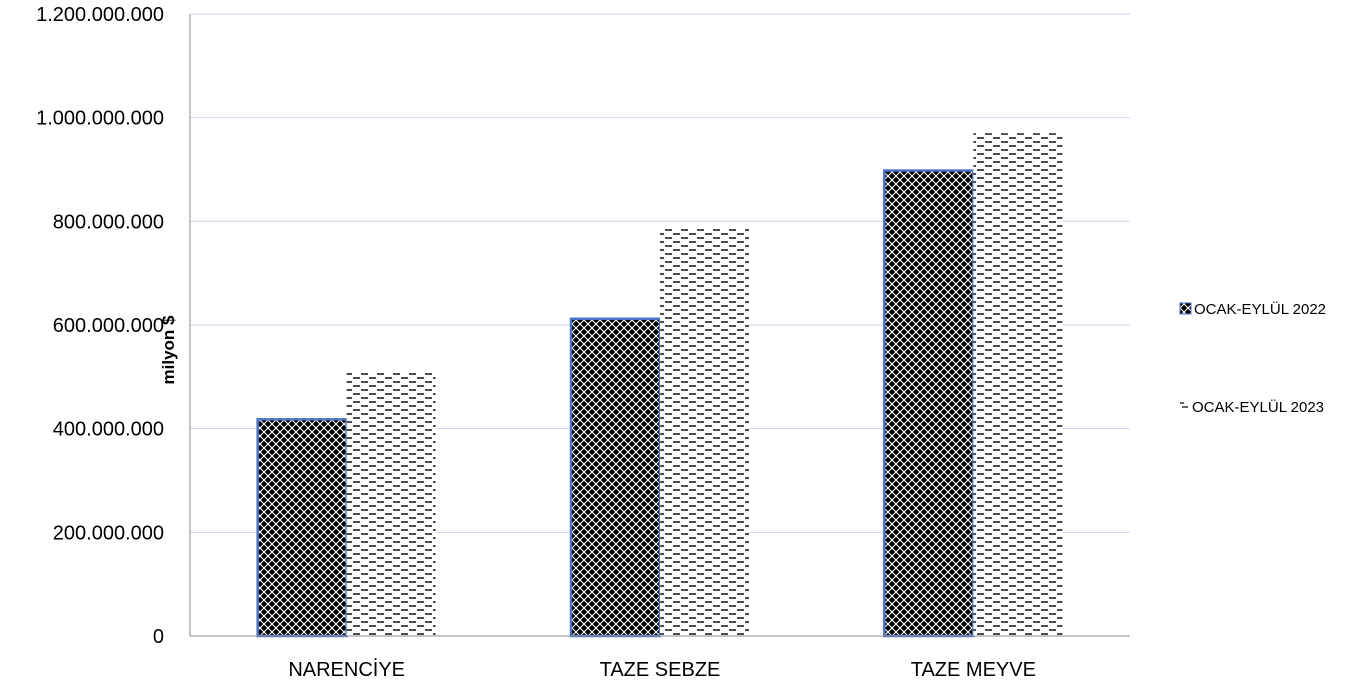 The image size is (1371, 689). Describe the element at coordinates (1260, 309) in the screenshot. I see `legend-label: OCAK-EYLÜL 2022` at that location.